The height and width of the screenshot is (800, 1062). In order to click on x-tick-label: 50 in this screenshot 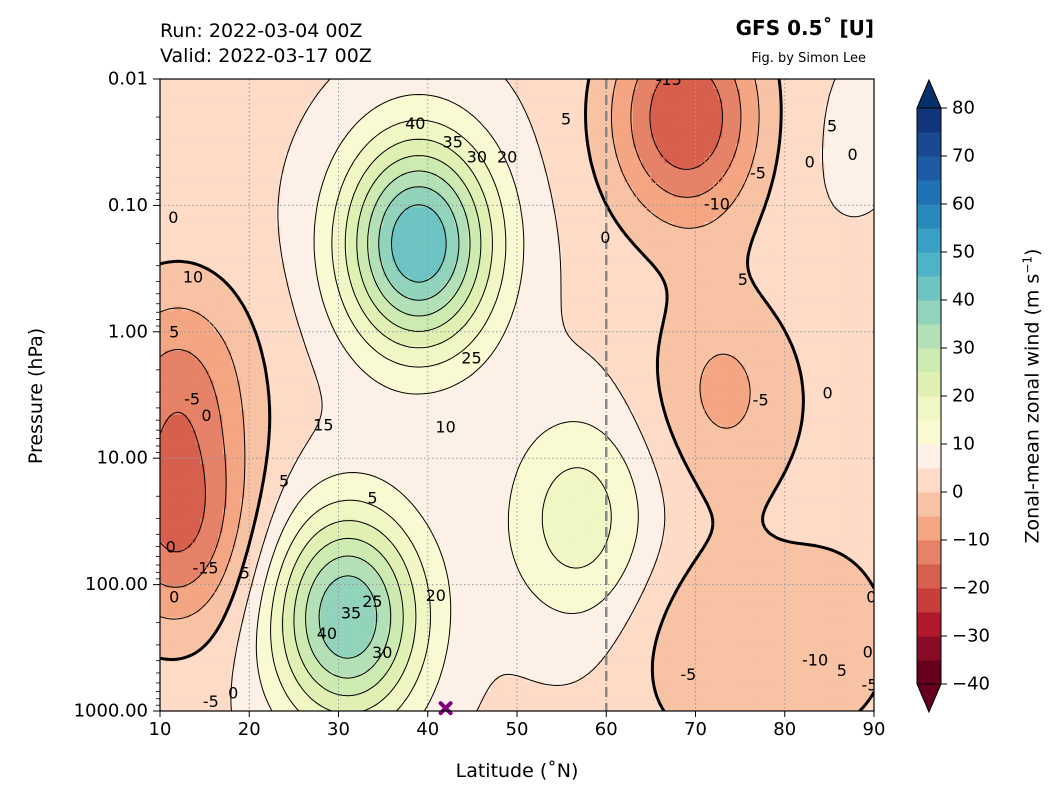, I will do `click(517, 729)`.